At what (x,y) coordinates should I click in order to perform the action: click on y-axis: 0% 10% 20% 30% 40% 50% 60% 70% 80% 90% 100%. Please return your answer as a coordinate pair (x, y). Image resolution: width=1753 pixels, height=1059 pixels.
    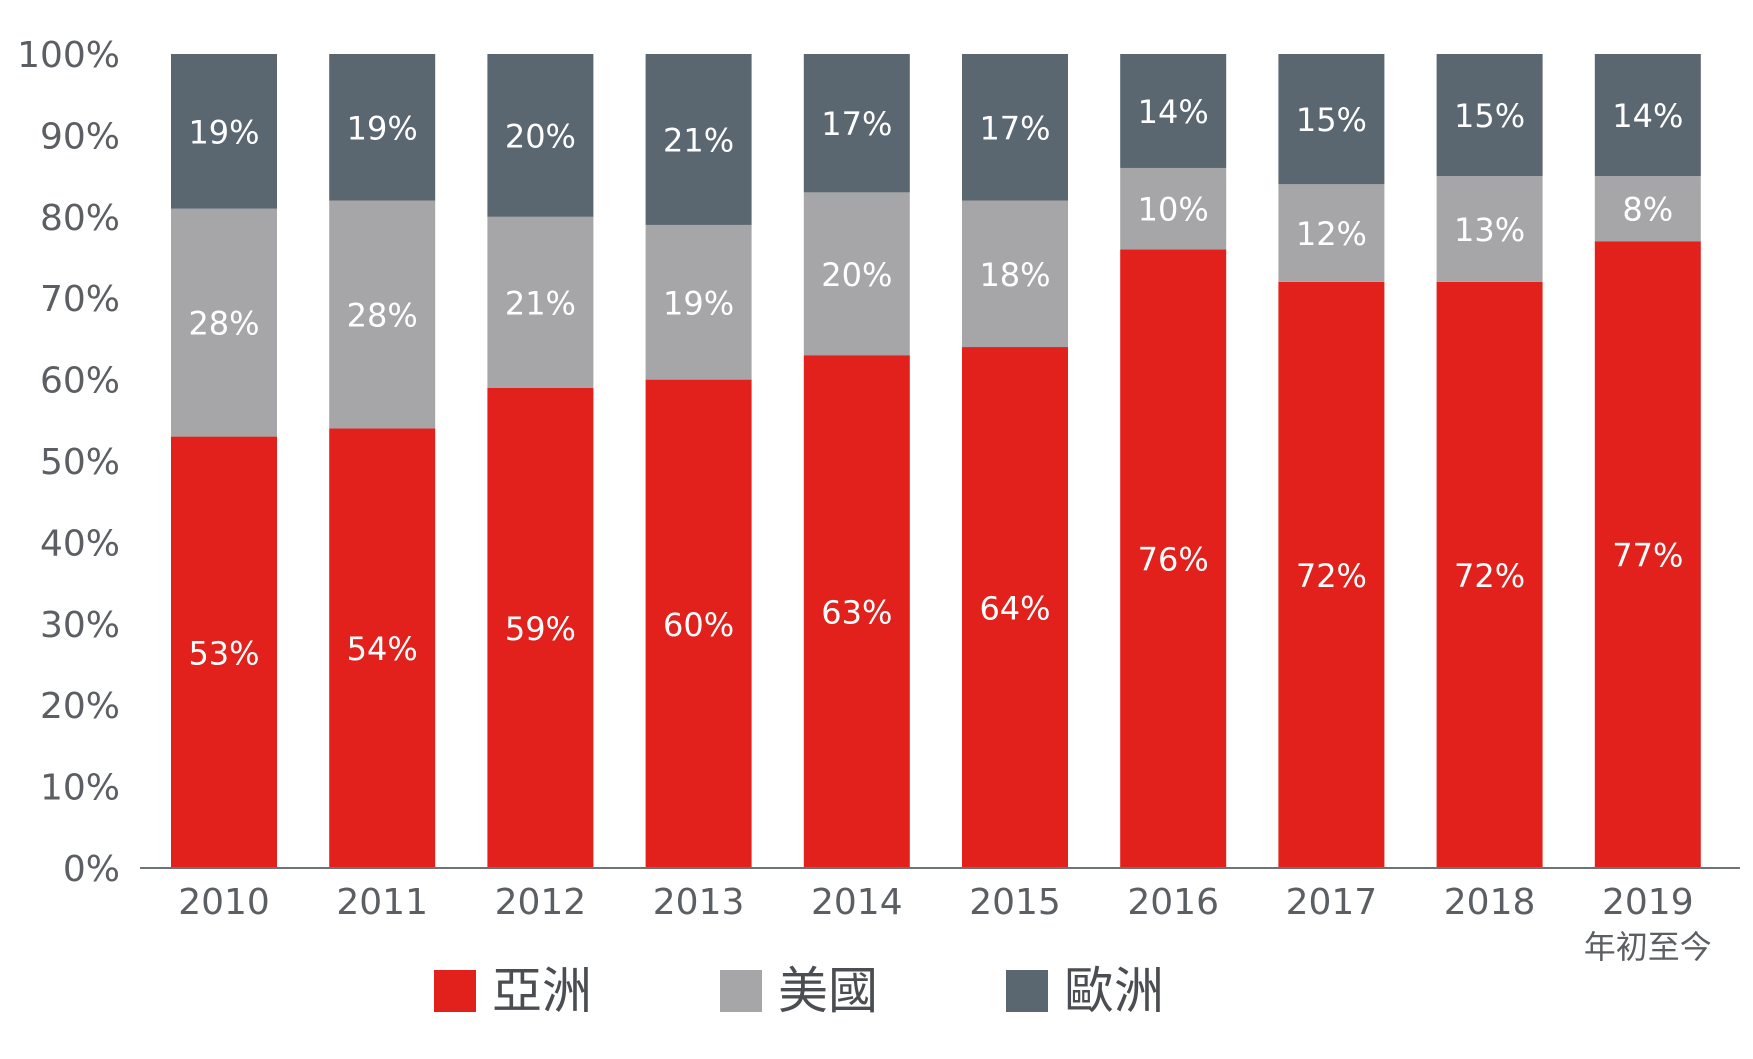
    Looking at the image, I should click on (68, 462).